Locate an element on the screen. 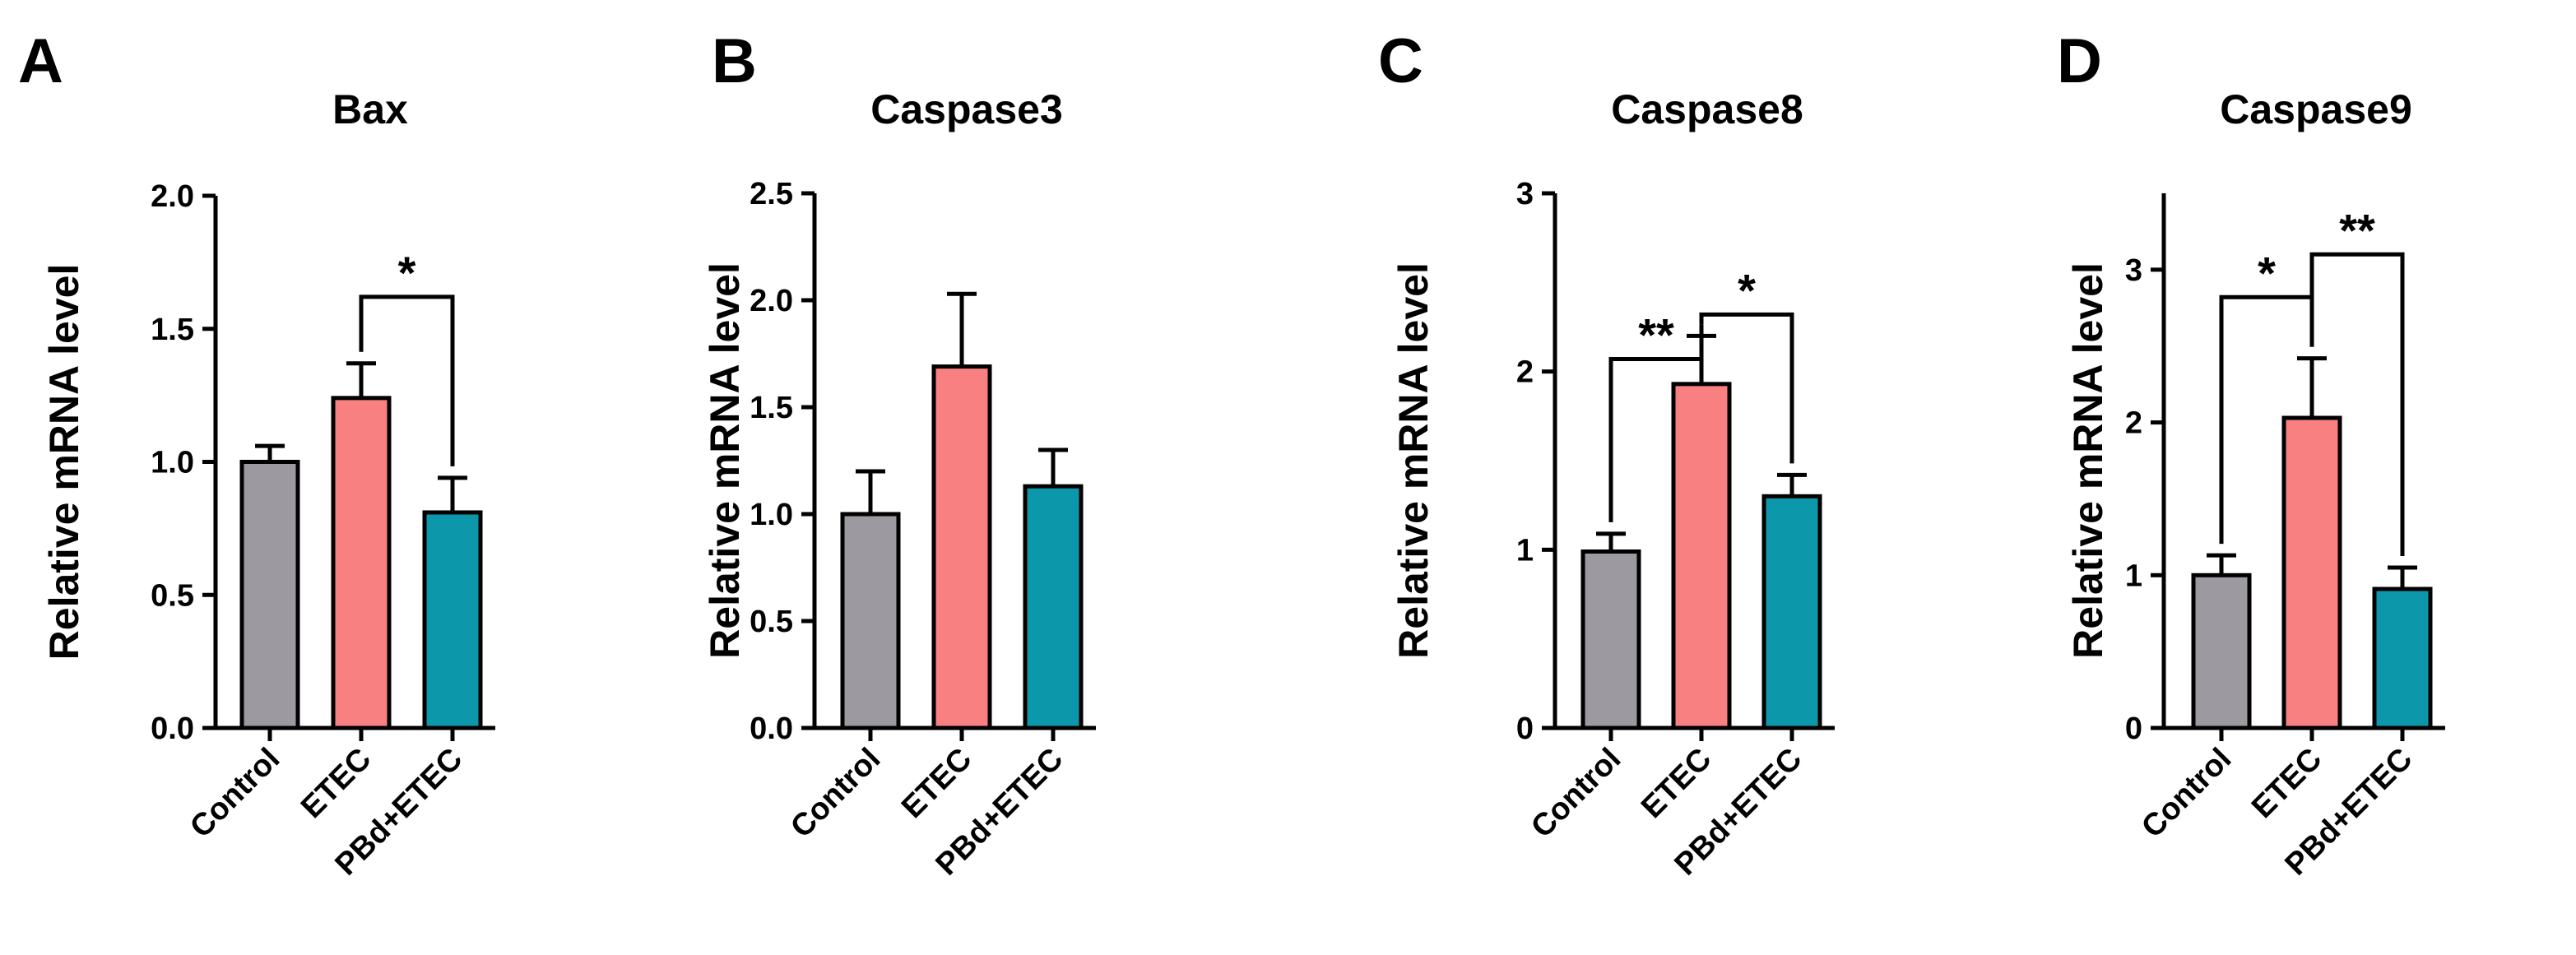 The height and width of the screenshot is (955, 2576). panel-letter: D is located at coordinates (2079, 61).